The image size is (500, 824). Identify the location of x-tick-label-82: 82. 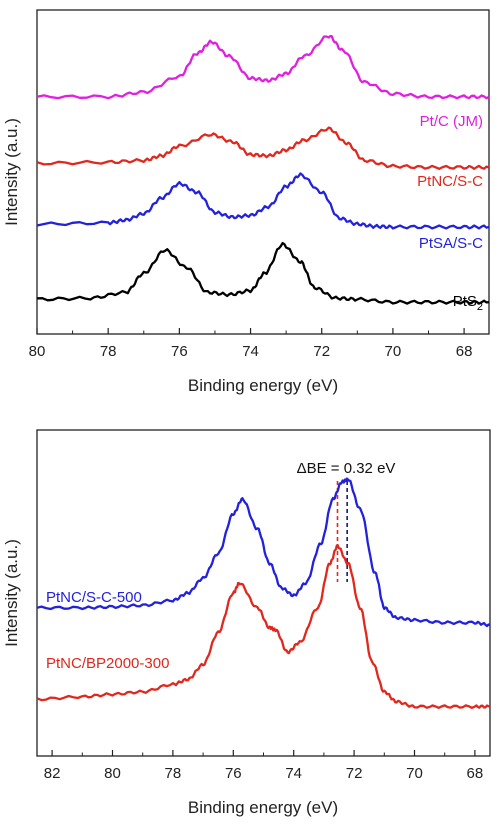
(52, 773).